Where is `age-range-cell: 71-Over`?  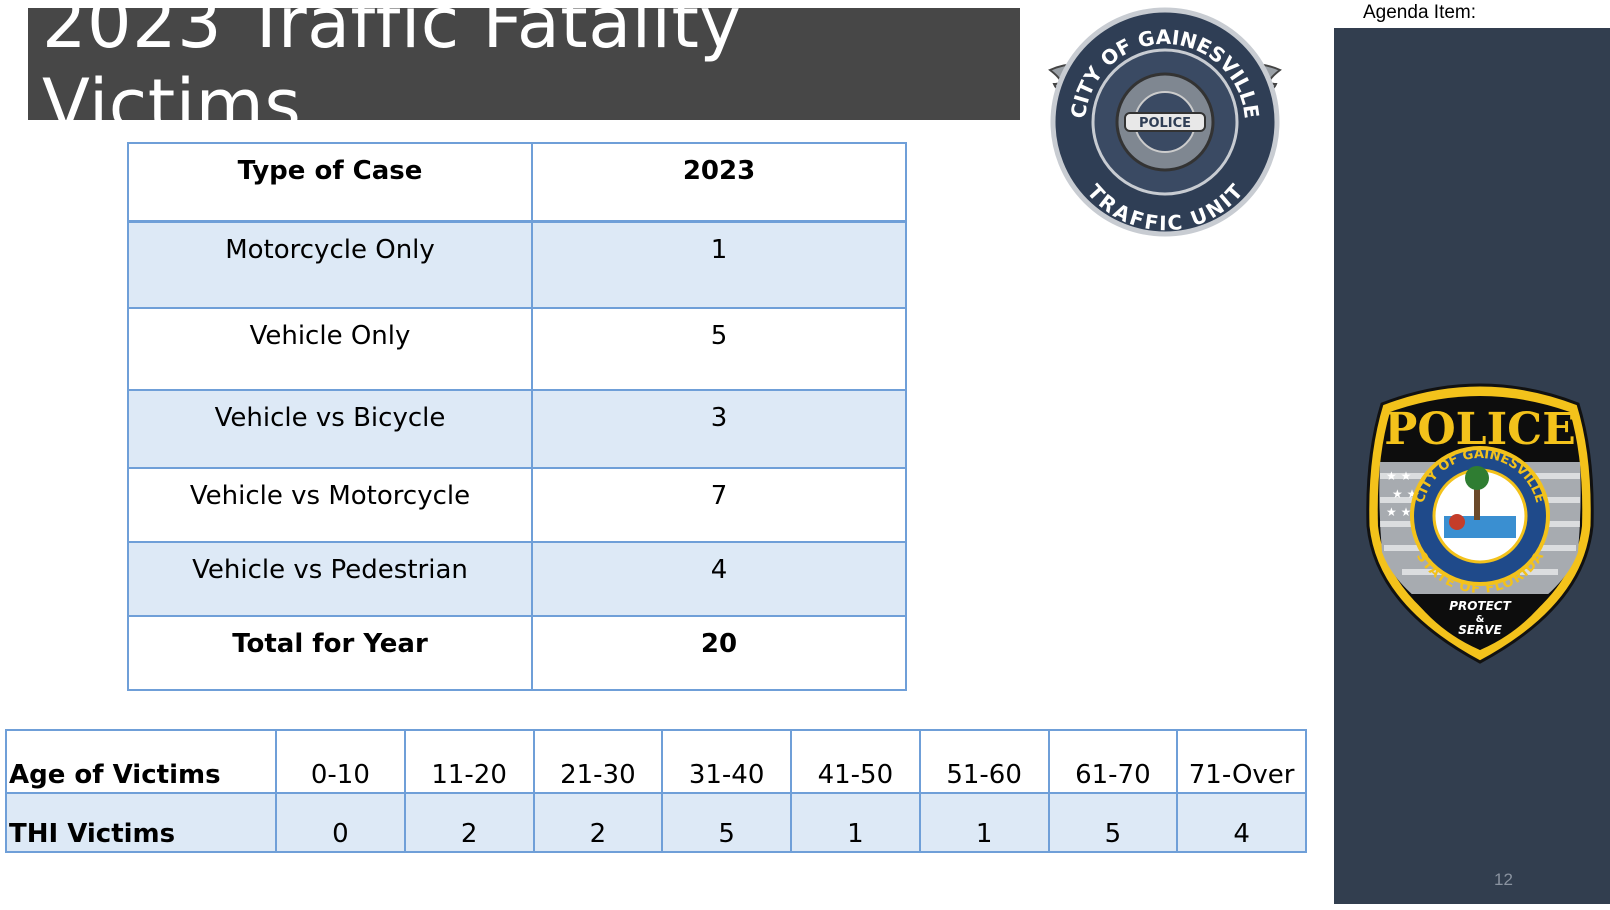
age-range-cell: 71-Over is located at coordinates (1241, 761).